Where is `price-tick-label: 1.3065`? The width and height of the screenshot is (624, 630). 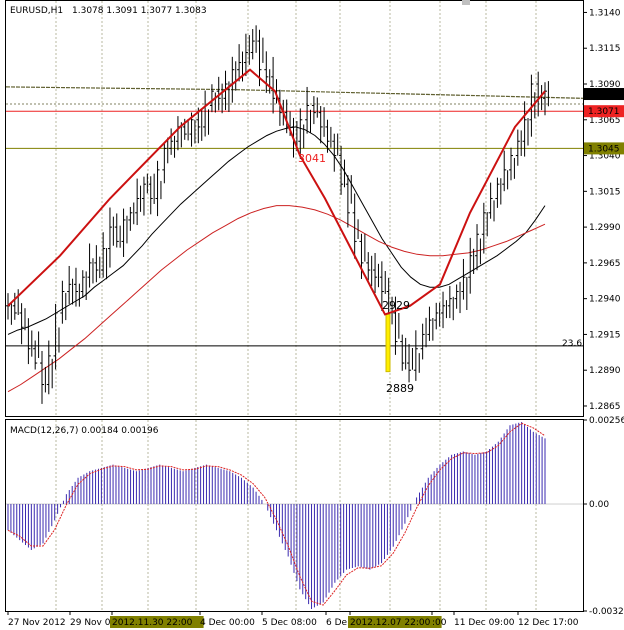
price-tick-label: 1.3065 is located at coordinates (605, 121).